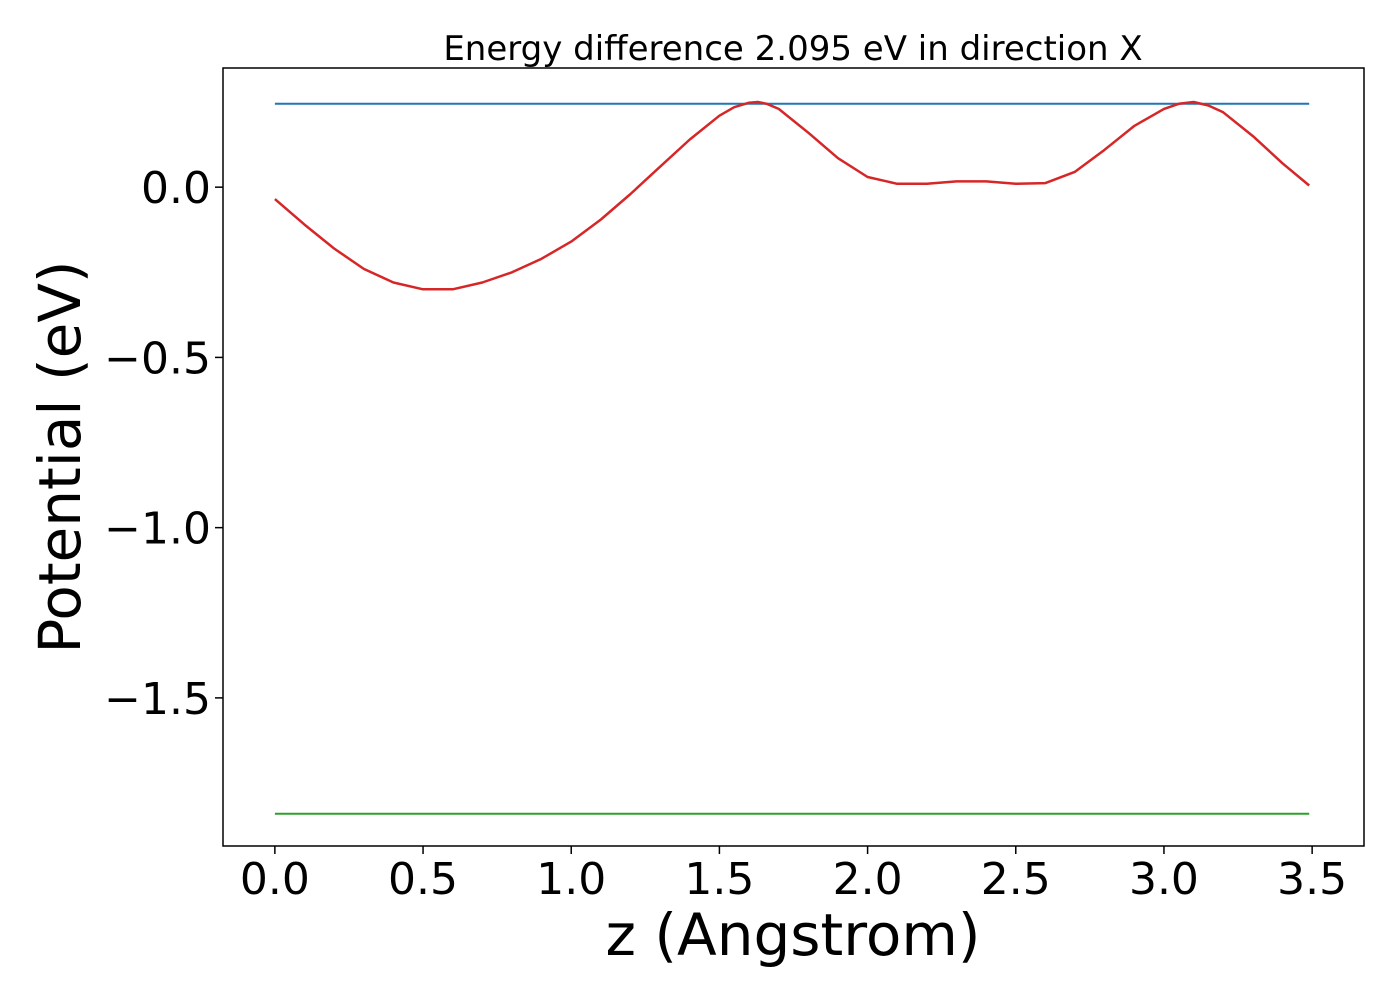 This screenshot has height=1000, width=1400. I want to click on x-tick-label: 2.0, so click(868, 879).